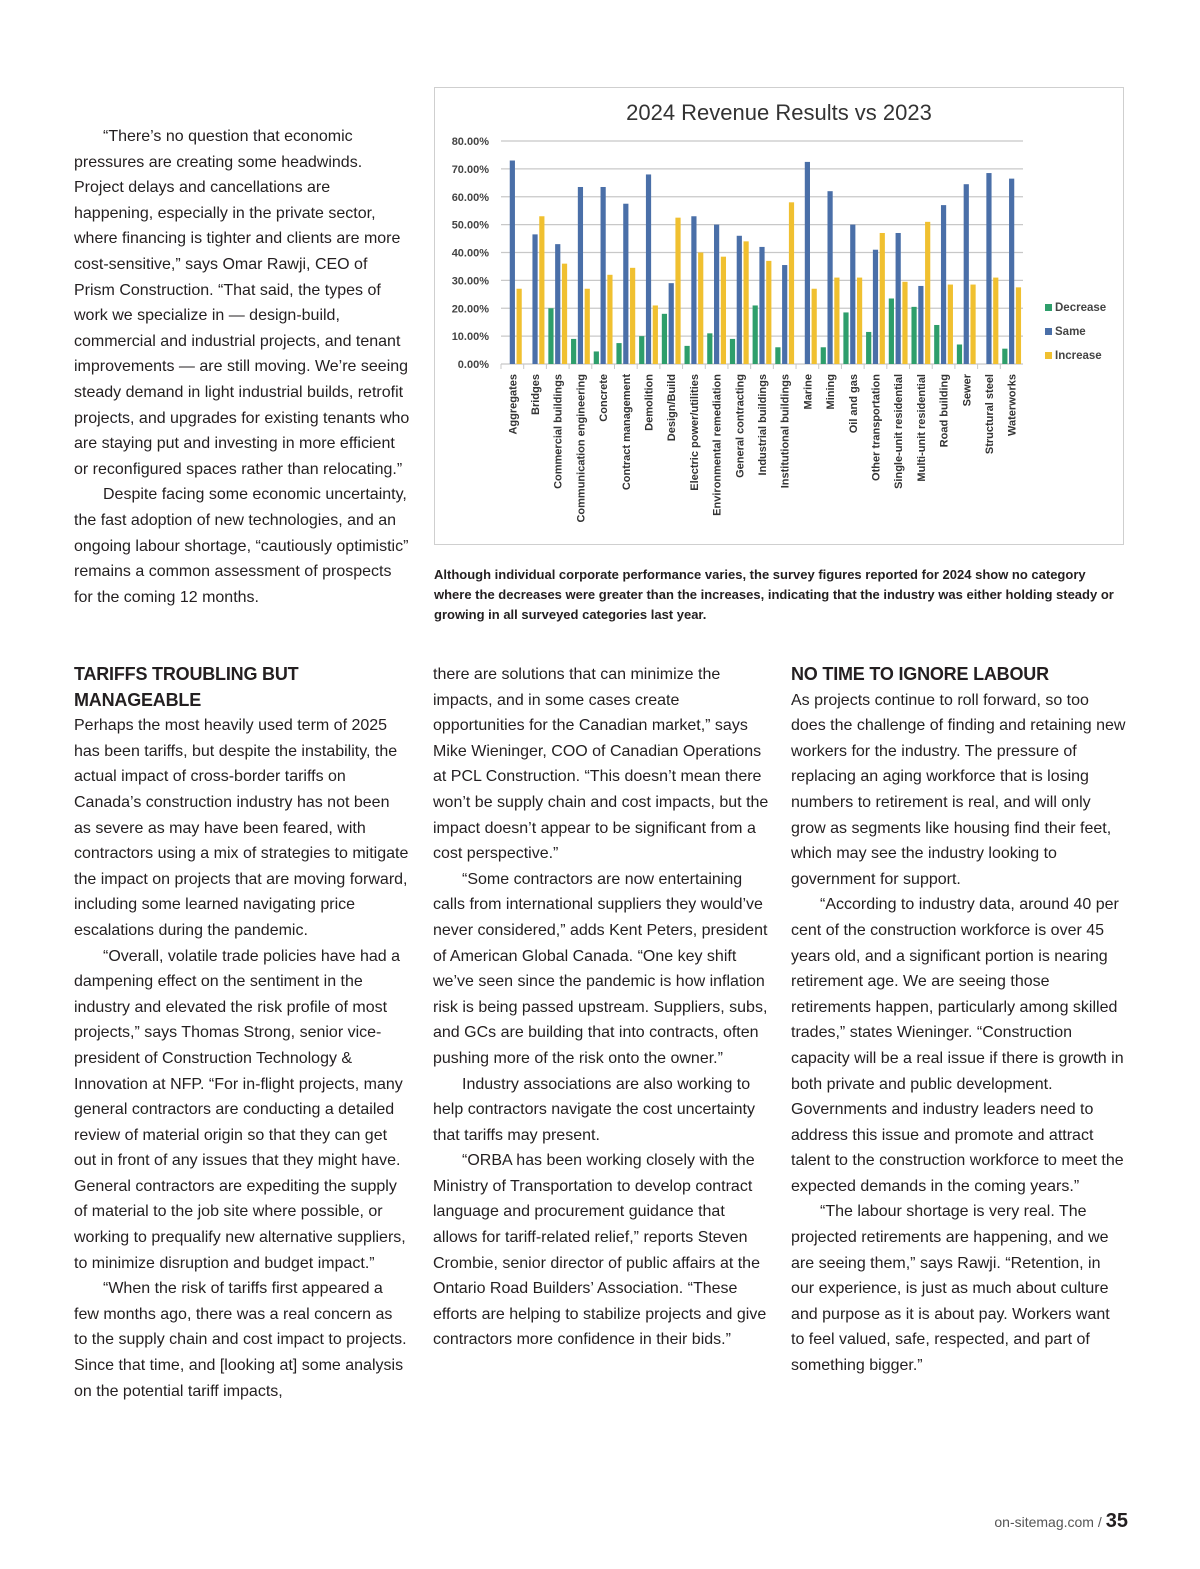 The width and height of the screenshot is (1200, 1569). What do you see at coordinates (779, 112) in the screenshot?
I see `chart-title: 2024 Revenue Results vs 2023` at bounding box center [779, 112].